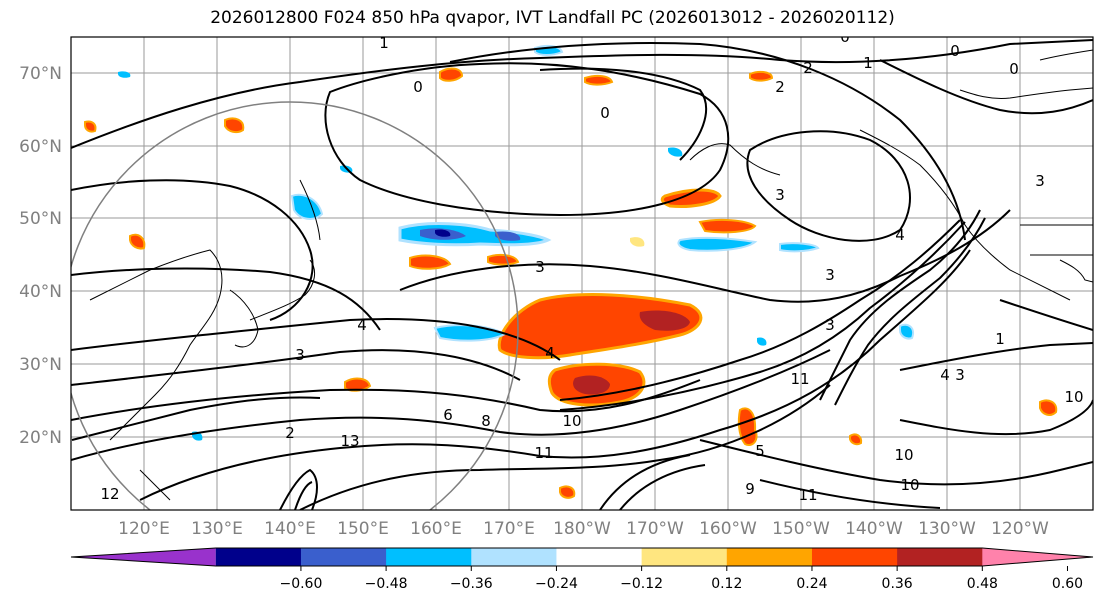 The width and height of the screenshot is (1105, 604). Describe the element at coordinates (801, 529) in the screenshot. I see `lon-label: 150°W` at that location.